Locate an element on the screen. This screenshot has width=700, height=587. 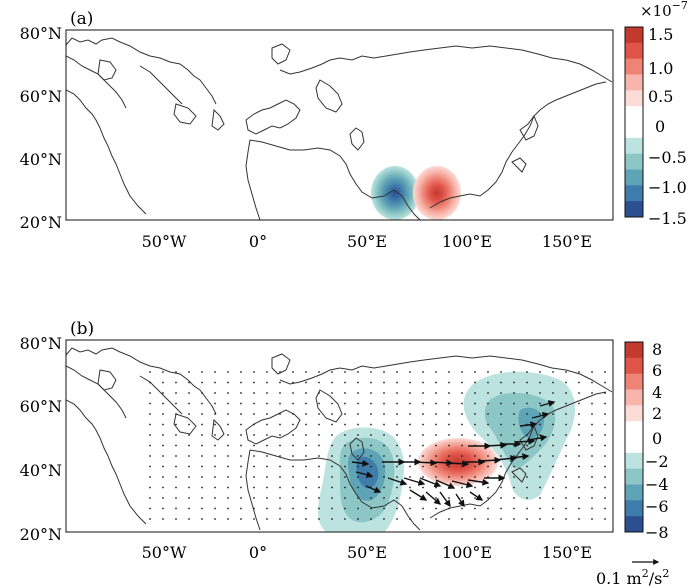
colorbar-tick-label: −4 is located at coordinates (657, 484).